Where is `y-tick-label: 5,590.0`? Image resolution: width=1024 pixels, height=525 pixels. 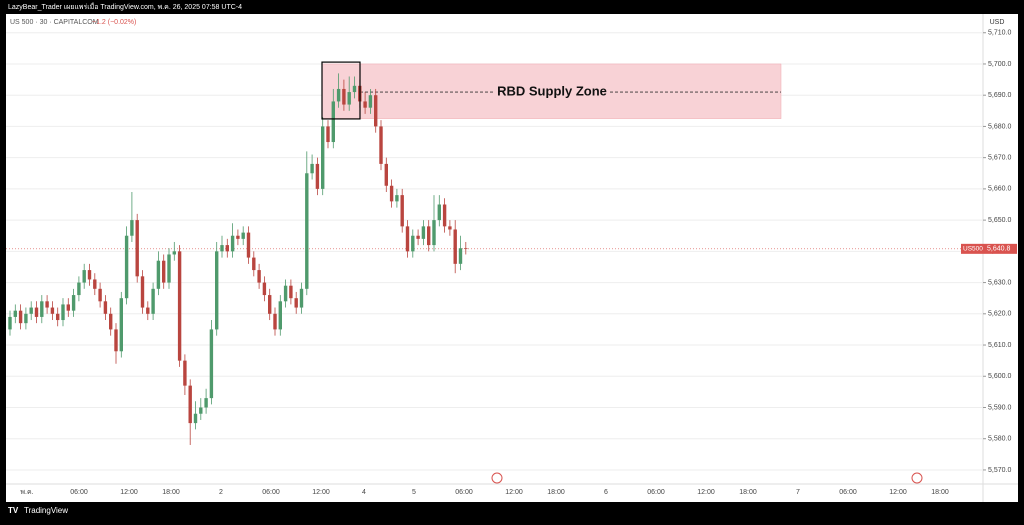 y-tick-label: 5,590.0 is located at coordinates (999, 407).